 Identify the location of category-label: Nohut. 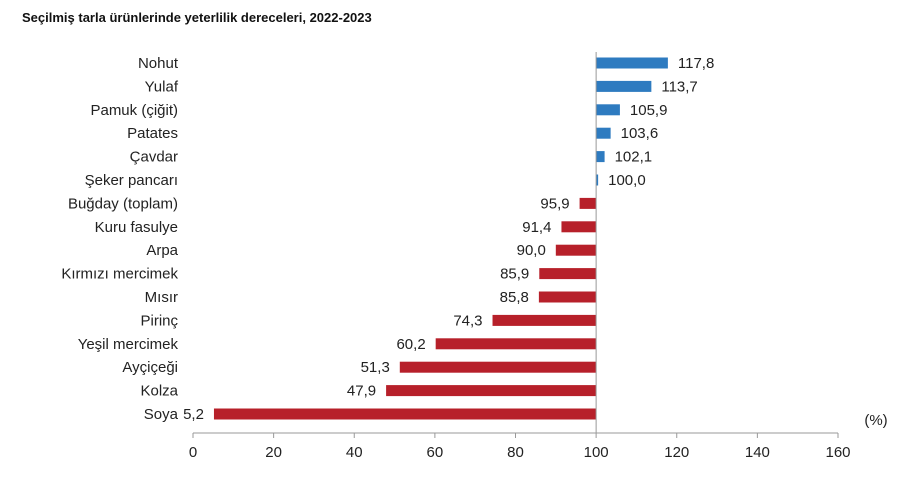
(158, 63).